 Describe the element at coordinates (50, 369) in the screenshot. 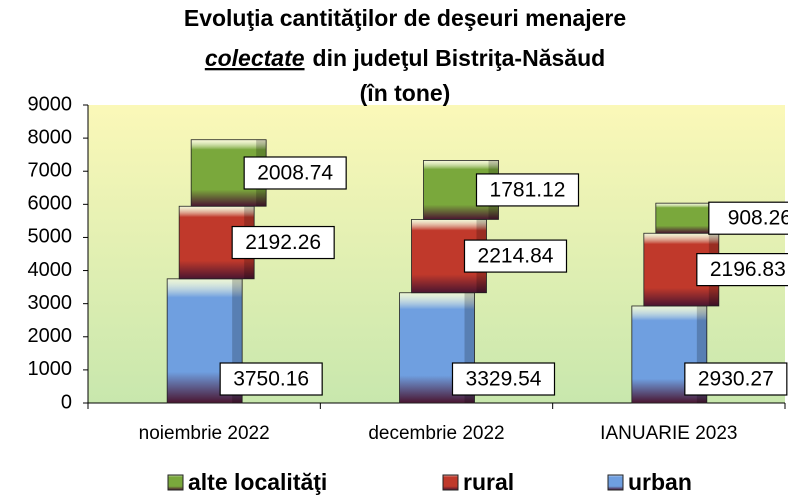

I see `y-tick-label: 1000` at that location.